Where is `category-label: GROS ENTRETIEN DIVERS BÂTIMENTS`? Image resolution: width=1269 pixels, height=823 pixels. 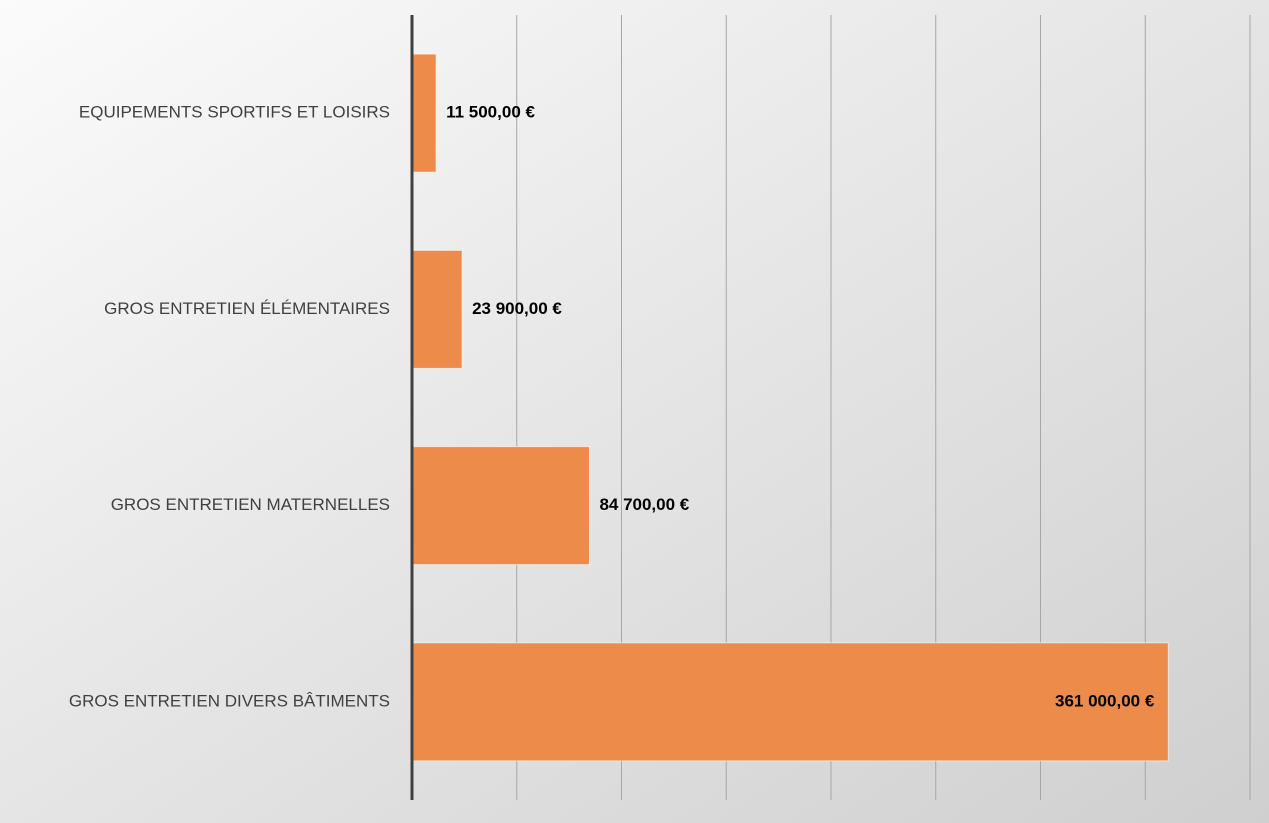 category-label: GROS ENTRETIEN DIVERS BÂTIMENTS is located at coordinates (229, 700).